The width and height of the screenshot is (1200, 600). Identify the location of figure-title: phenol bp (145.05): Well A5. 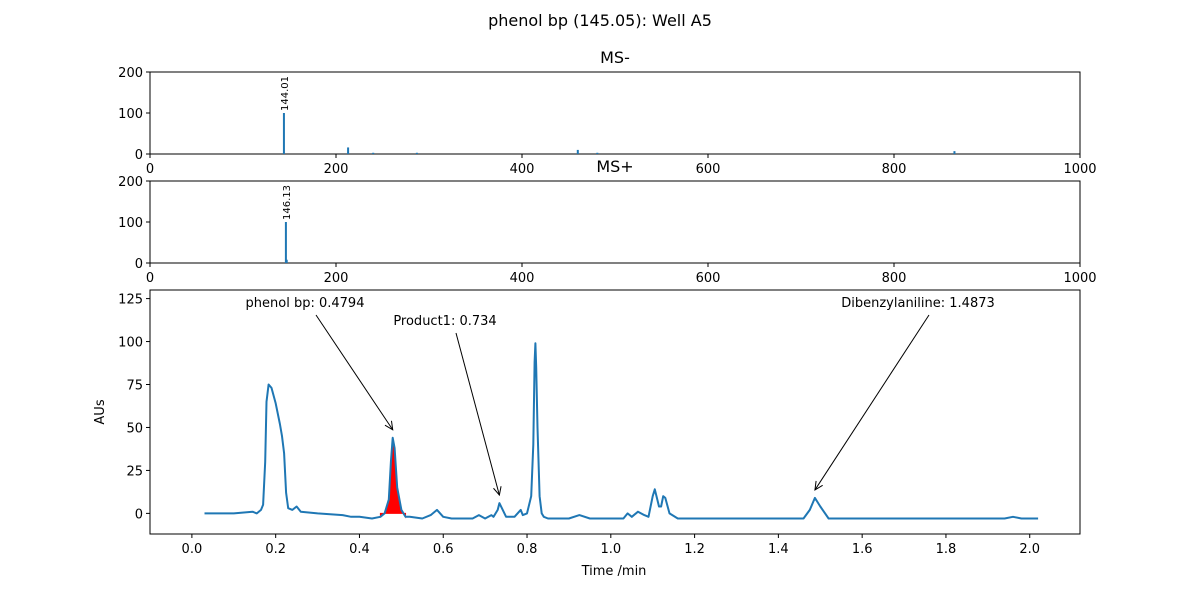
(600, 20).